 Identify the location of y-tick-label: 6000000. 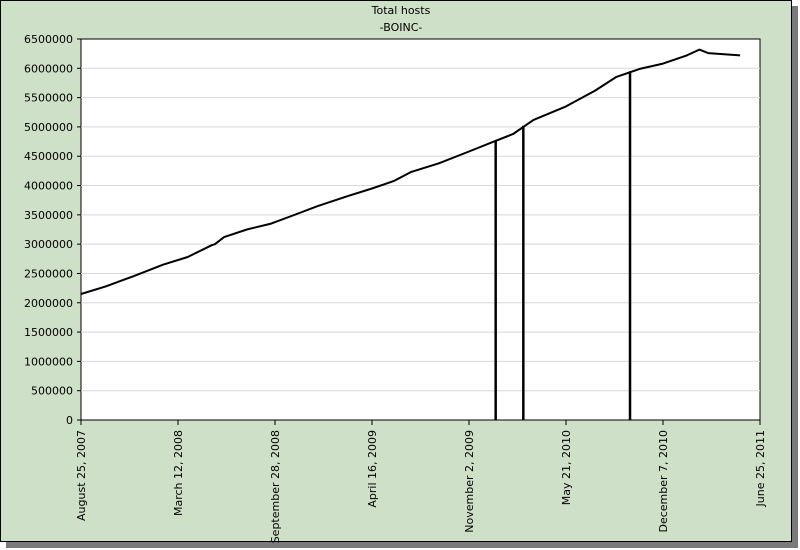
(48, 68).